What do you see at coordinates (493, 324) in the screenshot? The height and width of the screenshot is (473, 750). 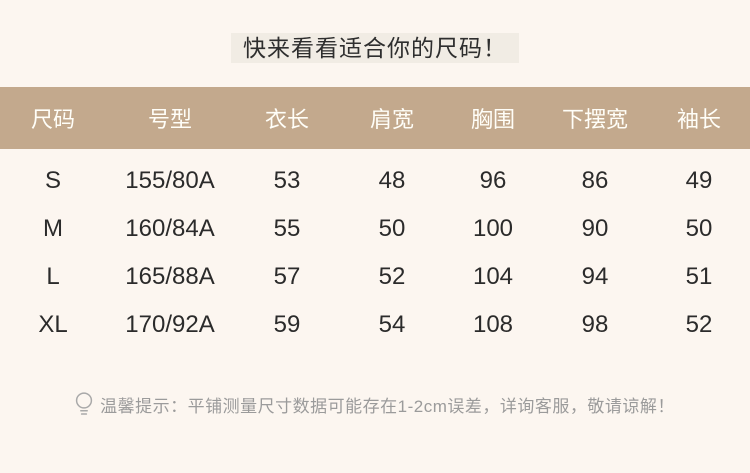 I see `bust-value: 108` at bounding box center [493, 324].